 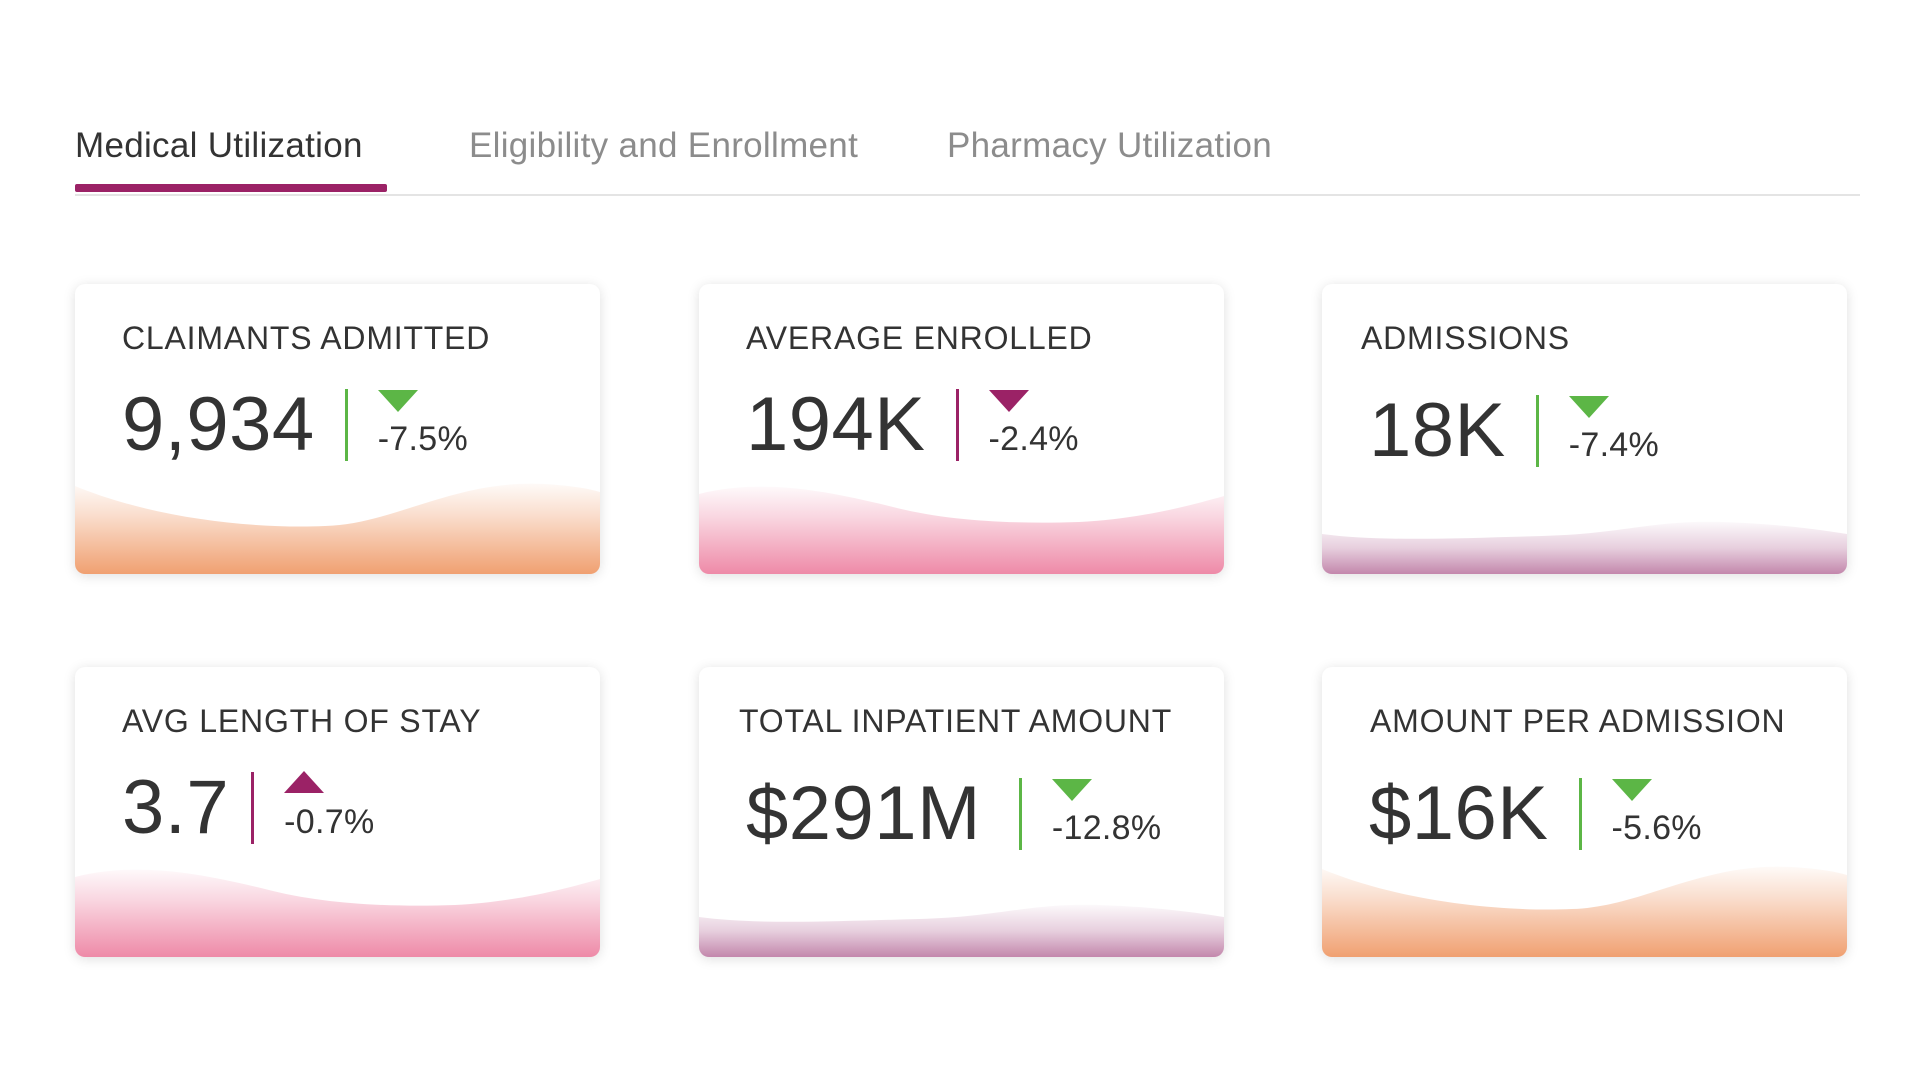 I want to click on delta-value: -0.7%, so click(x=329, y=822).